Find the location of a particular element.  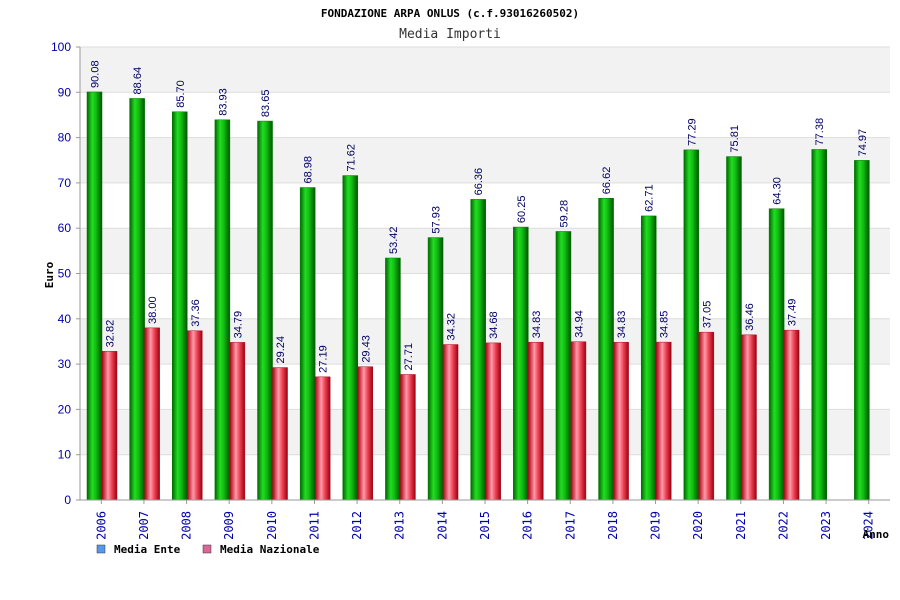

x-tick-label: 2023 is located at coordinates (826, 525).